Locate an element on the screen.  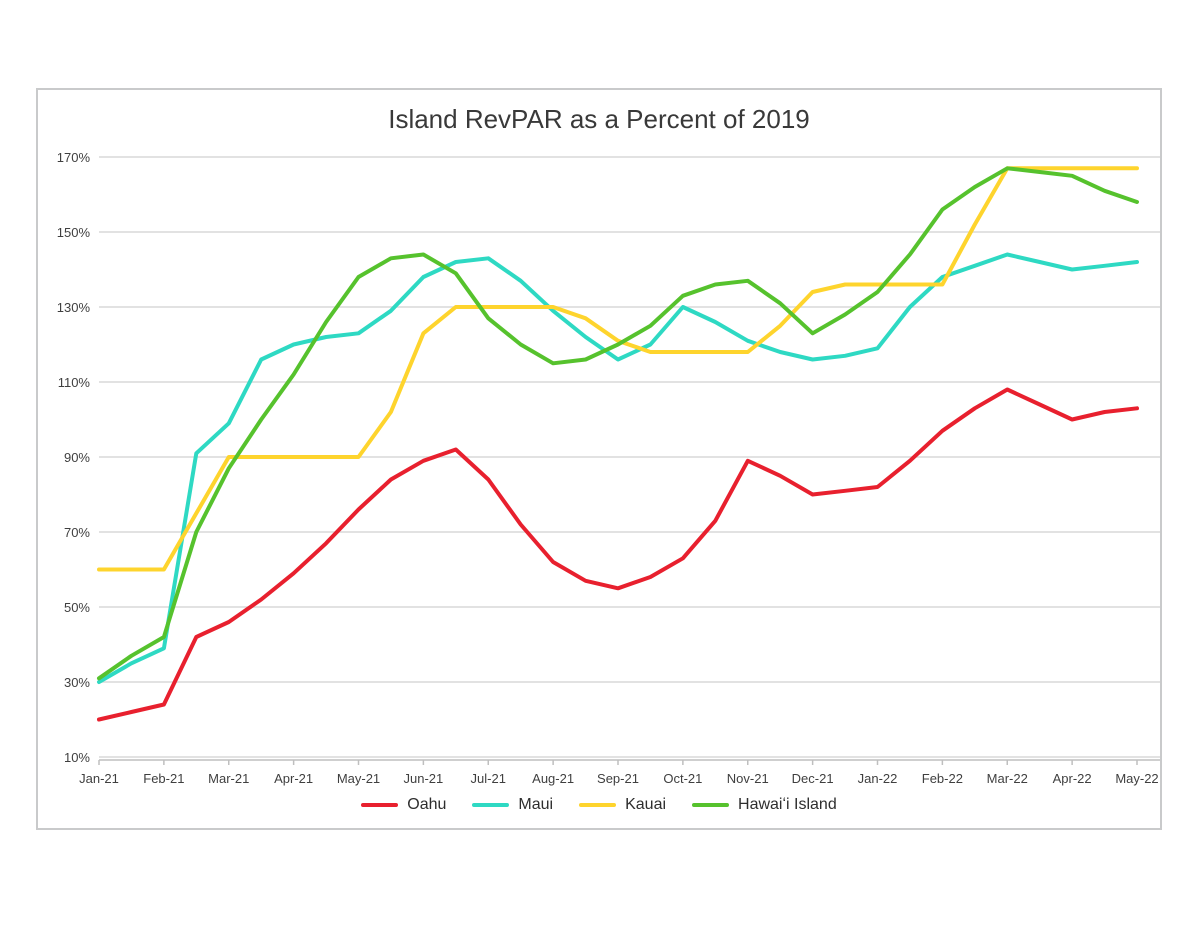
x-axis-tick-label: Aug-21 is located at coordinates (553, 778).